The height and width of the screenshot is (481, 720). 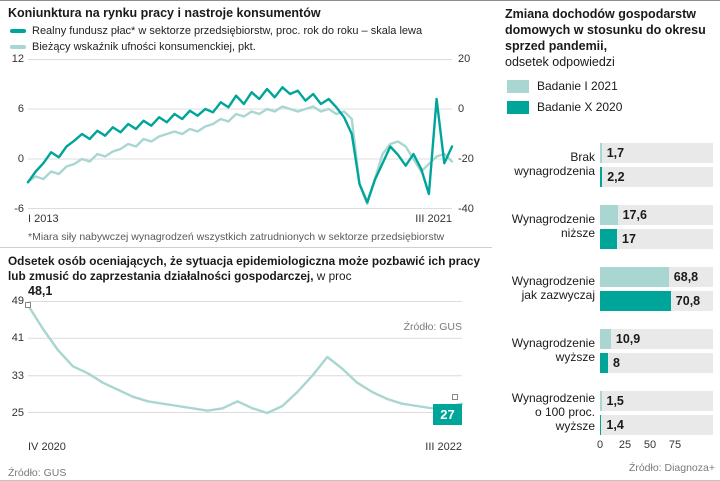 I want to click on bar-value-label: 10,9, so click(x=628, y=339).